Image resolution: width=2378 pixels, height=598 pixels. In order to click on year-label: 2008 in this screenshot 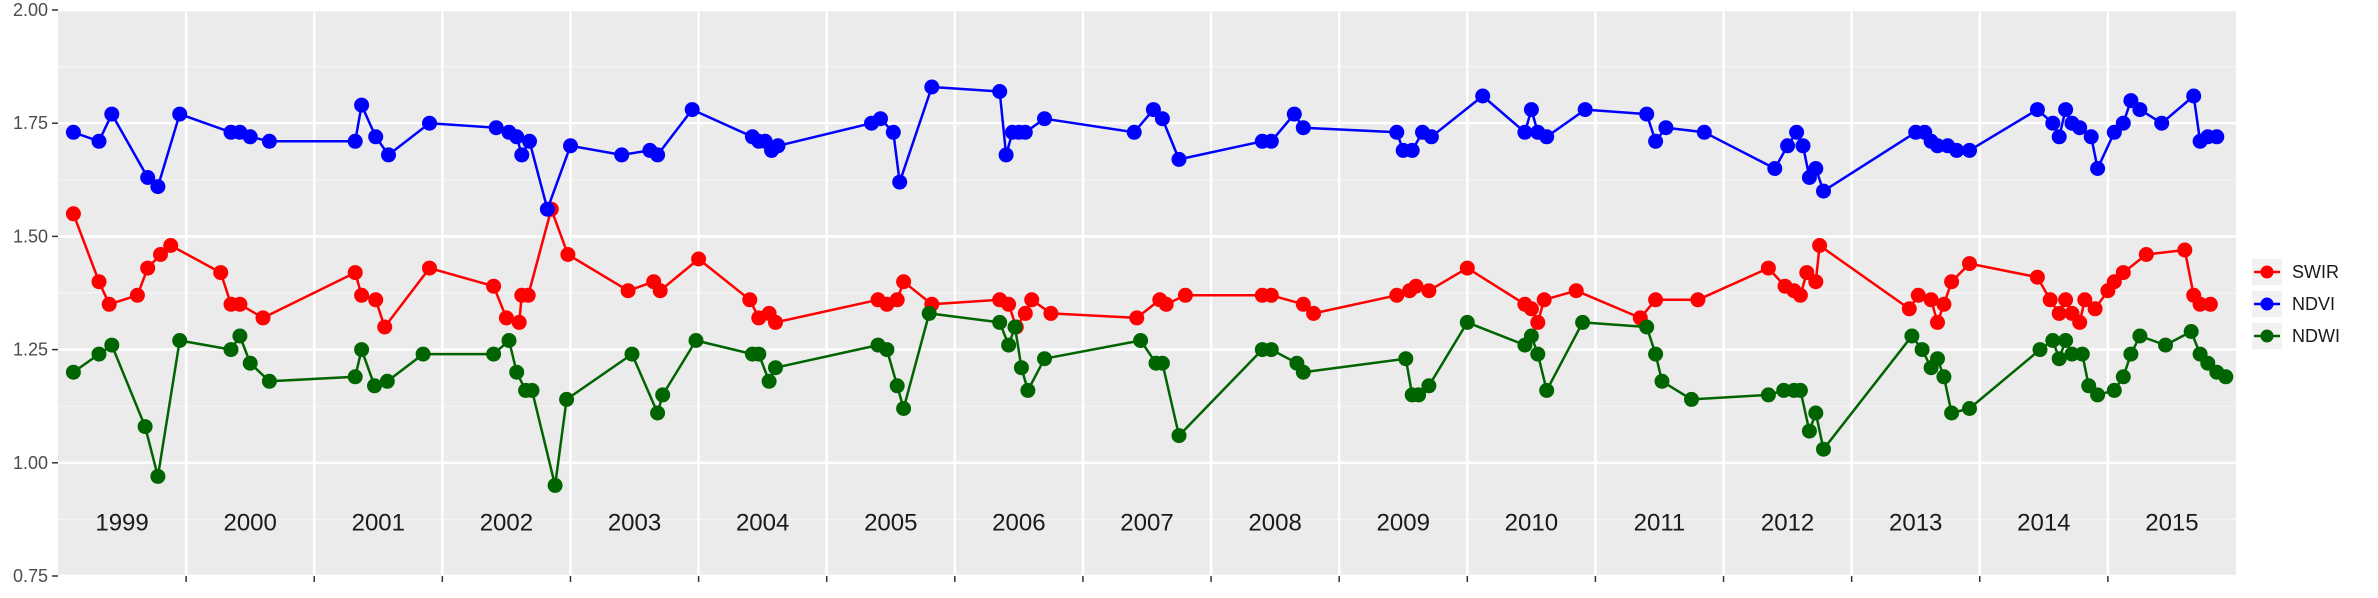, I will do `click(1274, 523)`.